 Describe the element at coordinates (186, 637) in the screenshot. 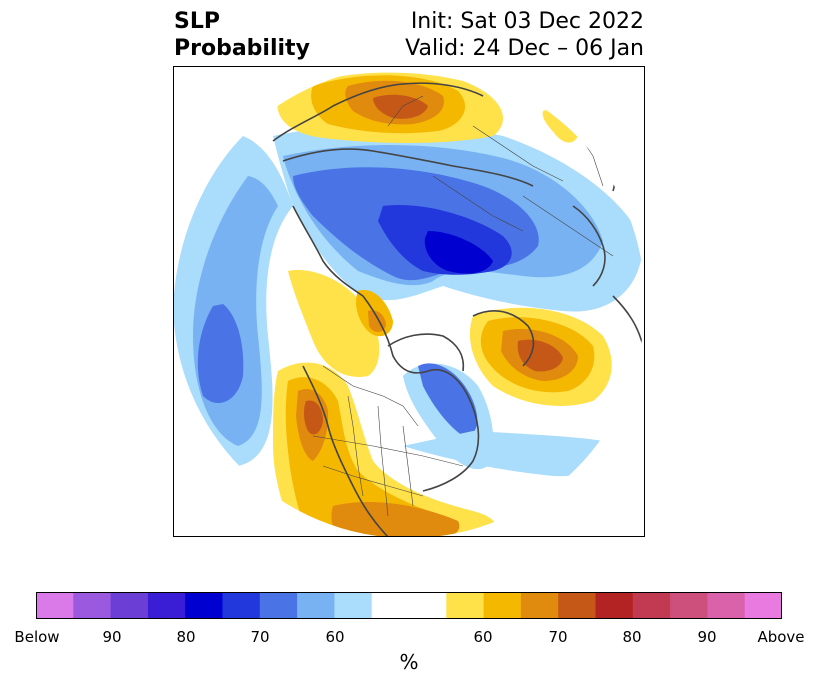

I see `colorbar-label-below-80: 80` at that location.